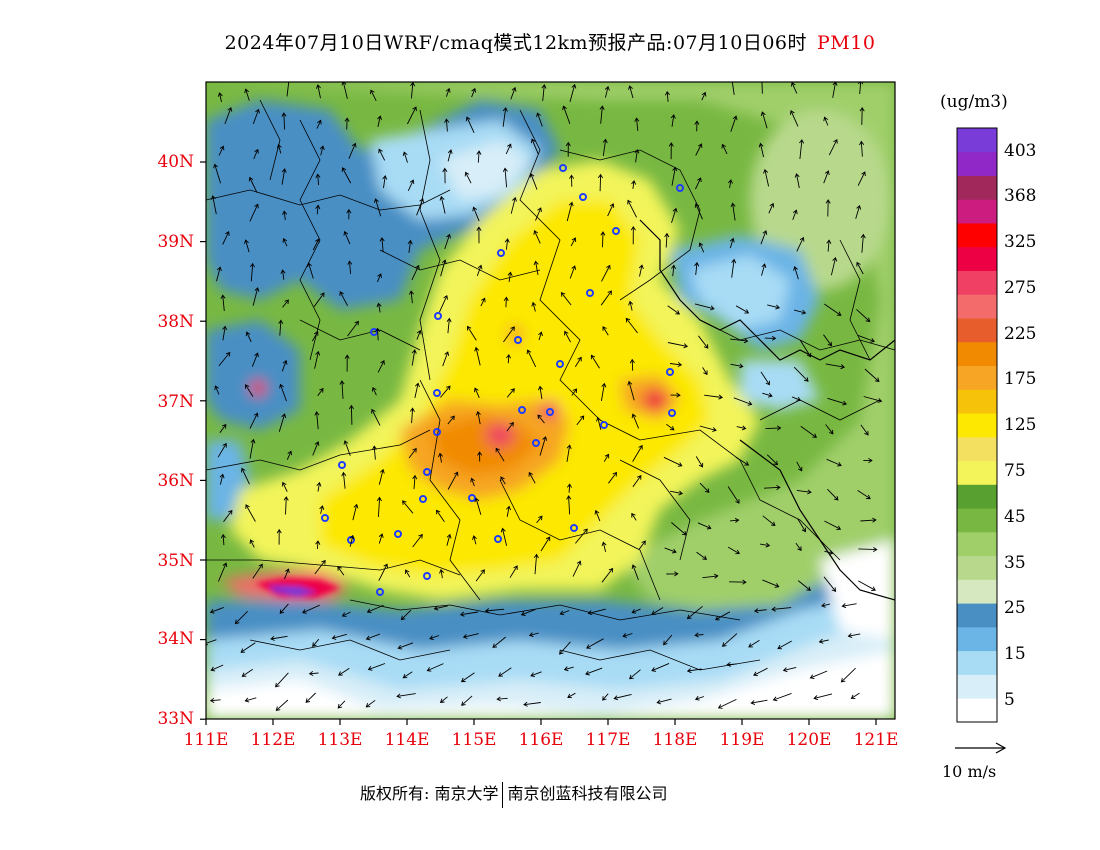 The height and width of the screenshot is (850, 1100). I want to click on lon-label: 115E, so click(474, 740).